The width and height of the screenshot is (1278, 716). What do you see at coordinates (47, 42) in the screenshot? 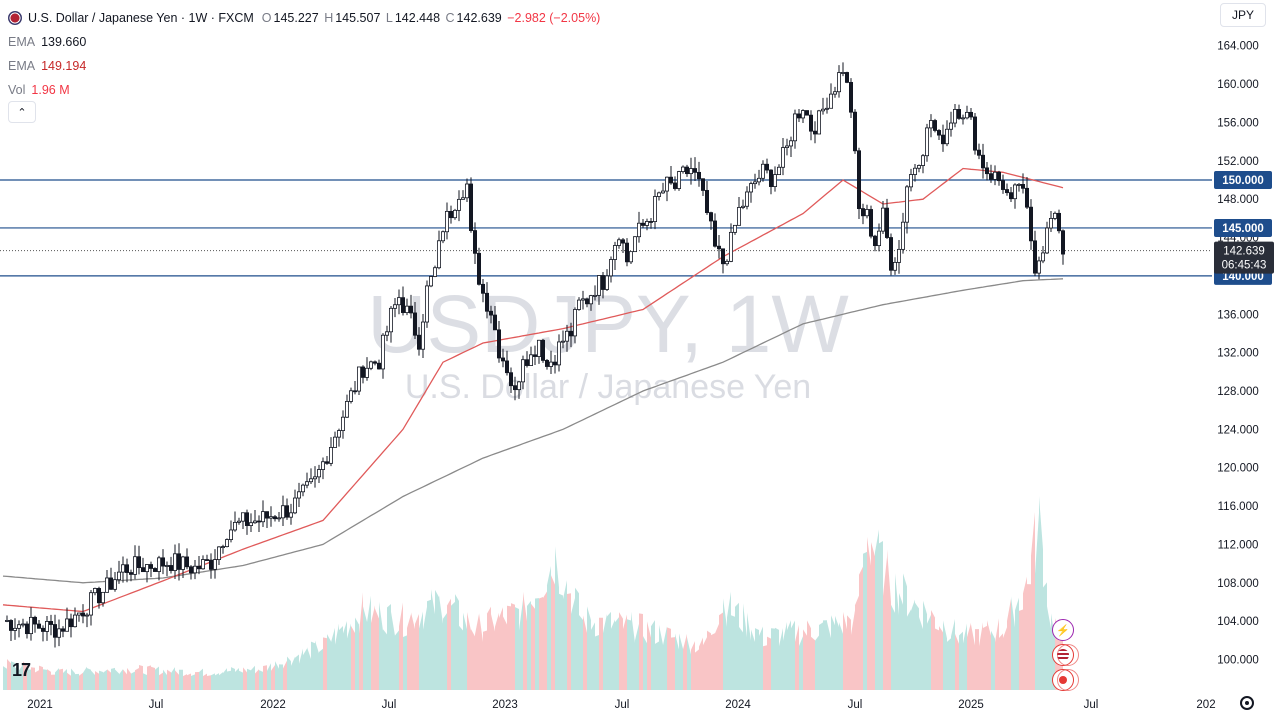
I see `ema-fast-row: EMA 139.660` at bounding box center [47, 42].